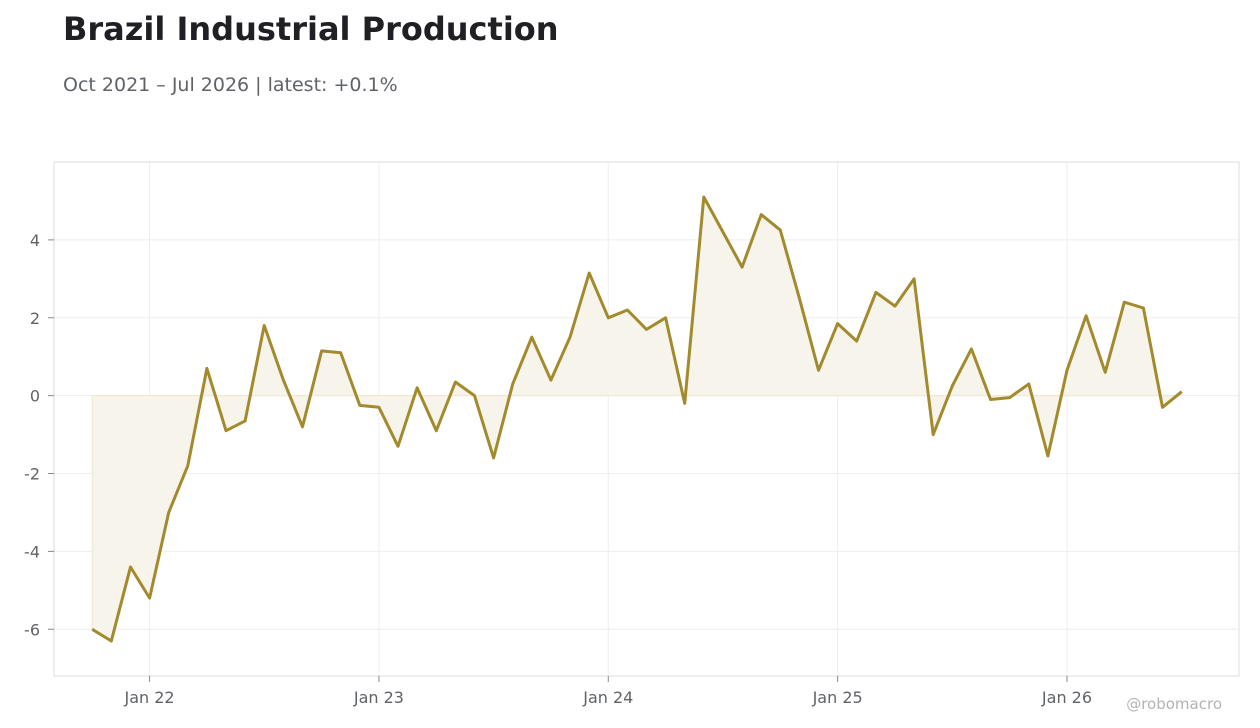 The image size is (1260, 728). What do you see at coordinates (32, 551) in the screenshot?
I see `y-tick-label: -4` at bounding box center [32, 551].